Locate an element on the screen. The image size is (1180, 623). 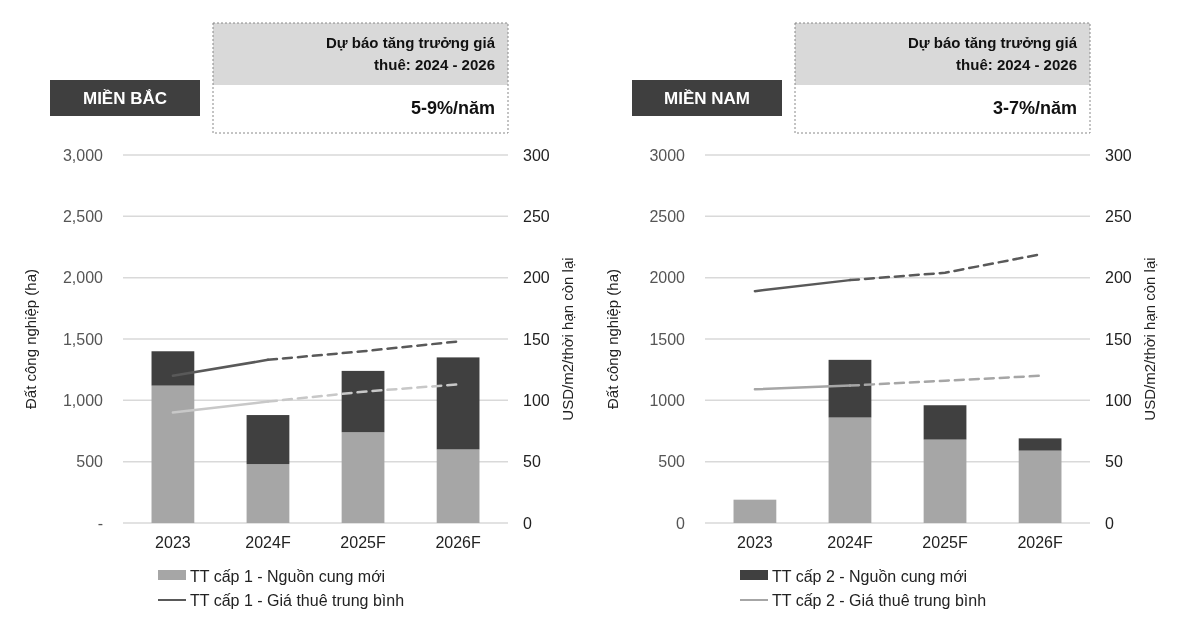
legend-label: TT cấp 1 - Nguồn cung mới is located at coordinates (288, 576).